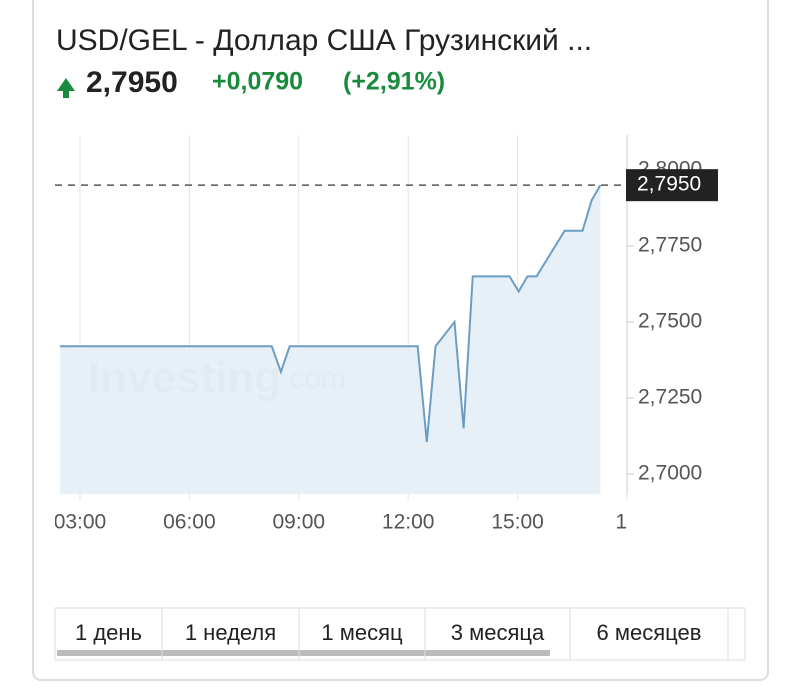  Describe the element at coordinates (670, 244) in the screenshot. I see `y-tick-label: 2,7750` at that location.